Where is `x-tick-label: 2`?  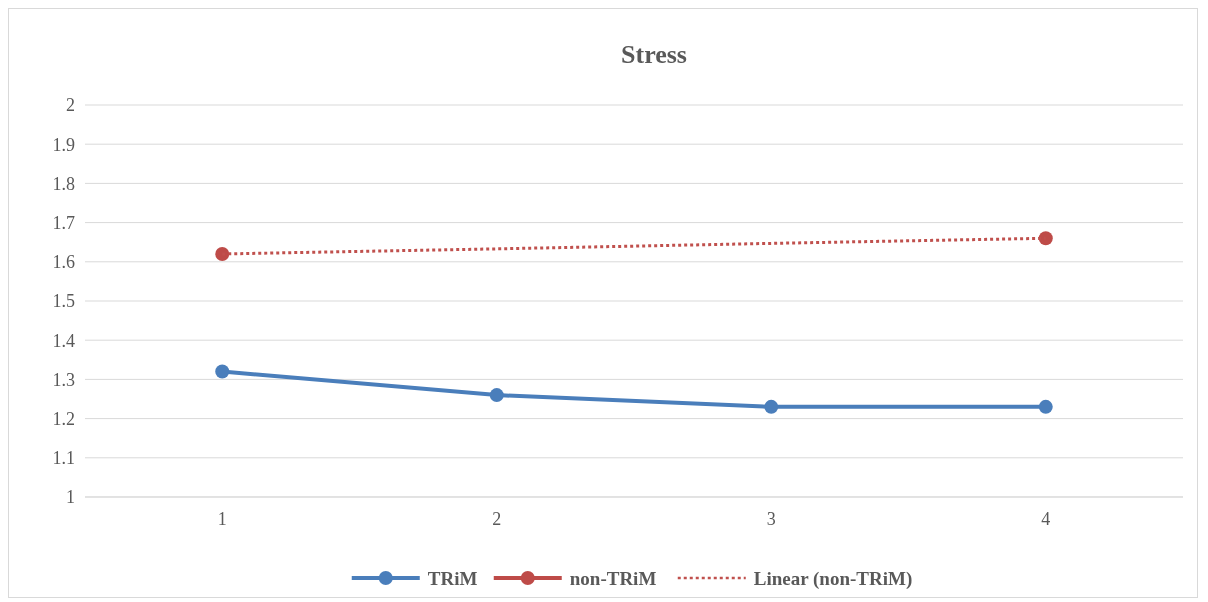
x-tick-label: 2 is located at coordinates (497, 519).